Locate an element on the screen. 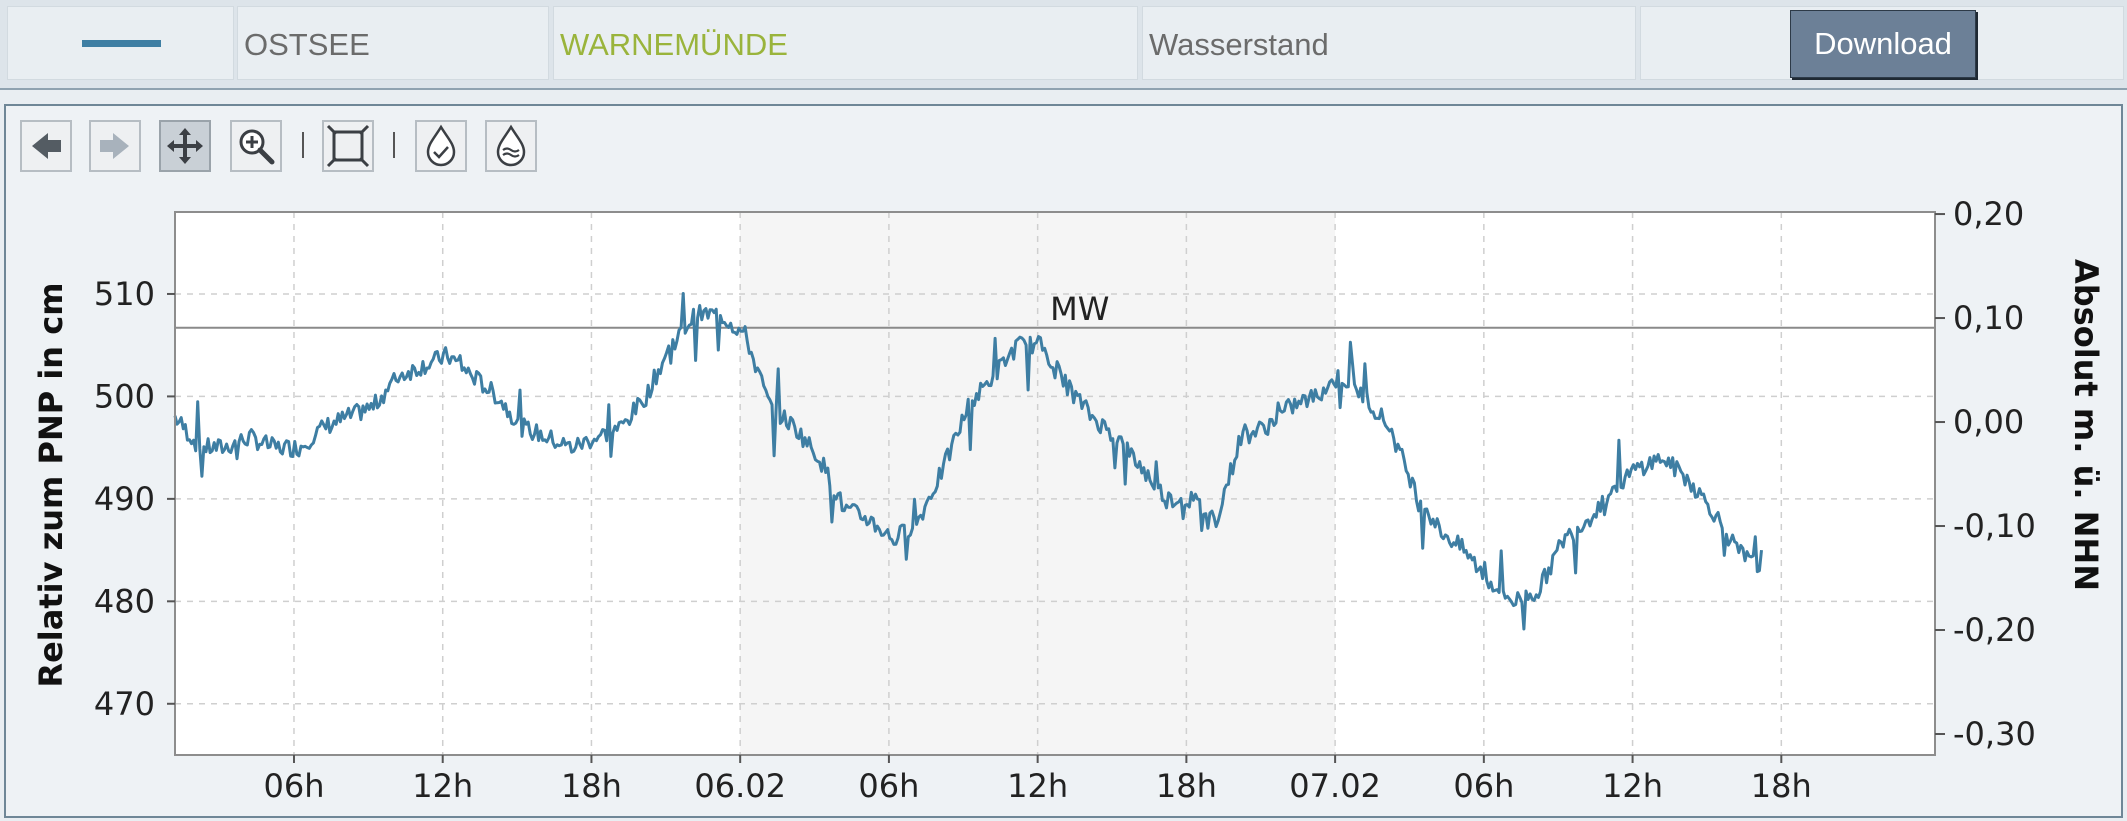 This screenshot has height=821, width=2127. water-drop-check-icon is located at coordinates (441, 145).